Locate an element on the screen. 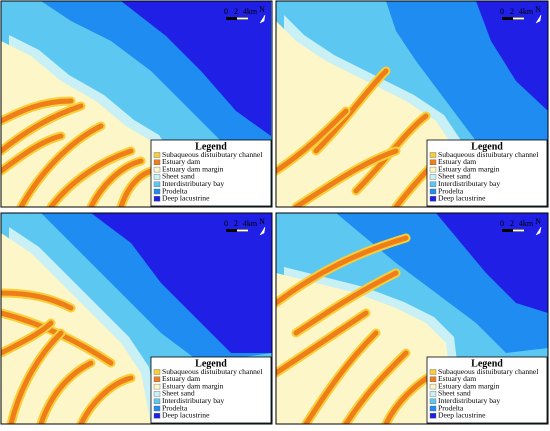  dam-margin is located at coordinates (76, 328).